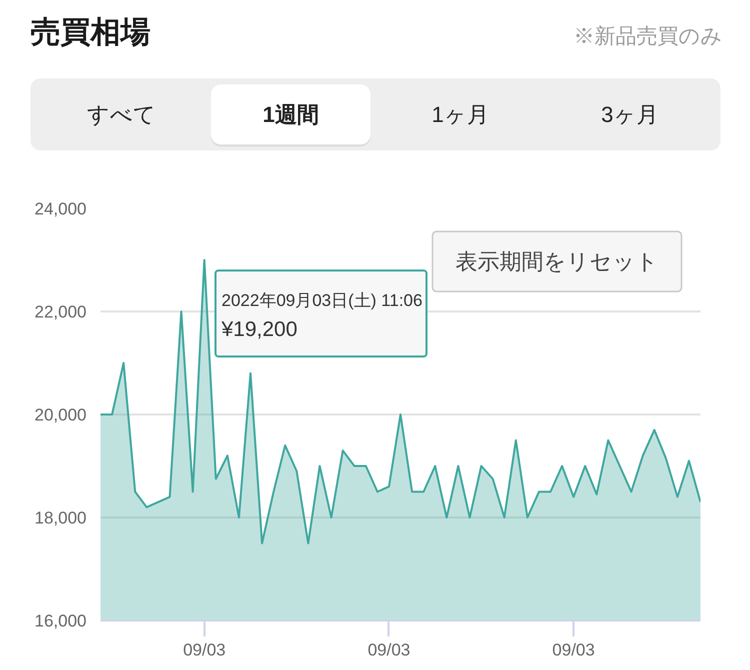 This screenshot has height=670, width=750. What do you see at coordinates (60, 209) in the screenshot?
I see `y-tick-label: 24,000` at bounding box center [60, 209].